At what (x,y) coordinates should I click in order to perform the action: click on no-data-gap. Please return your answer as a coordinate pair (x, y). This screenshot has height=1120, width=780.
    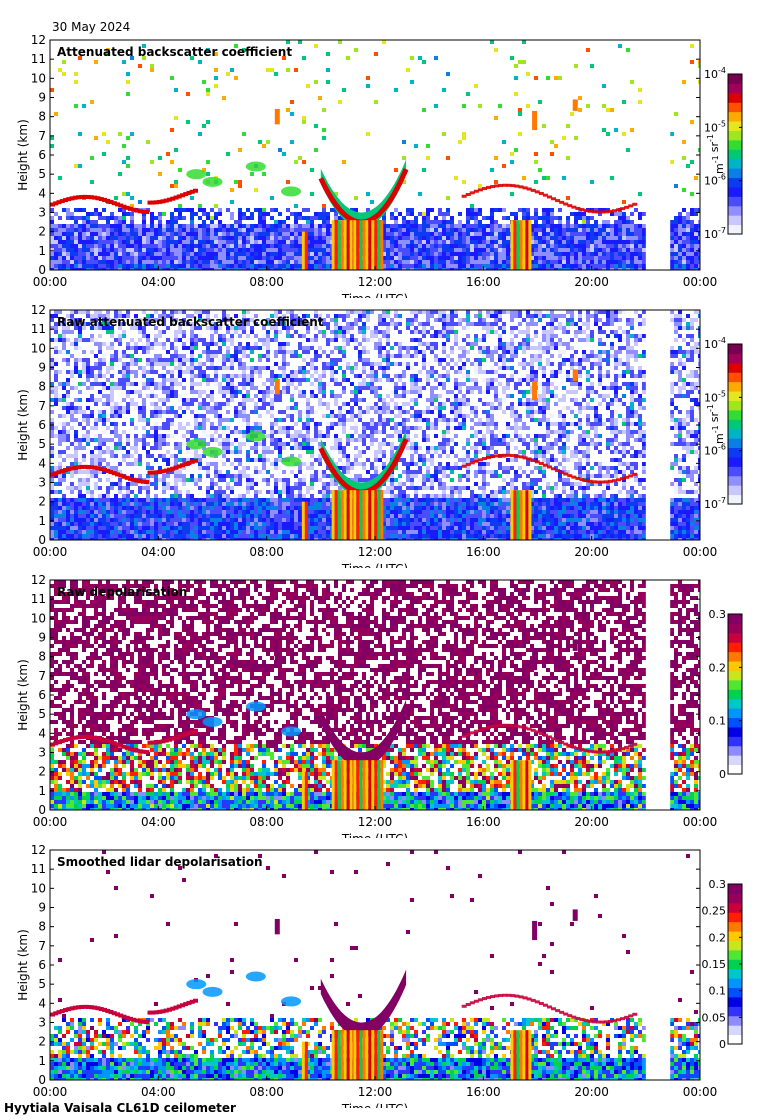
    Looking at the image, I should click on (658, 155).